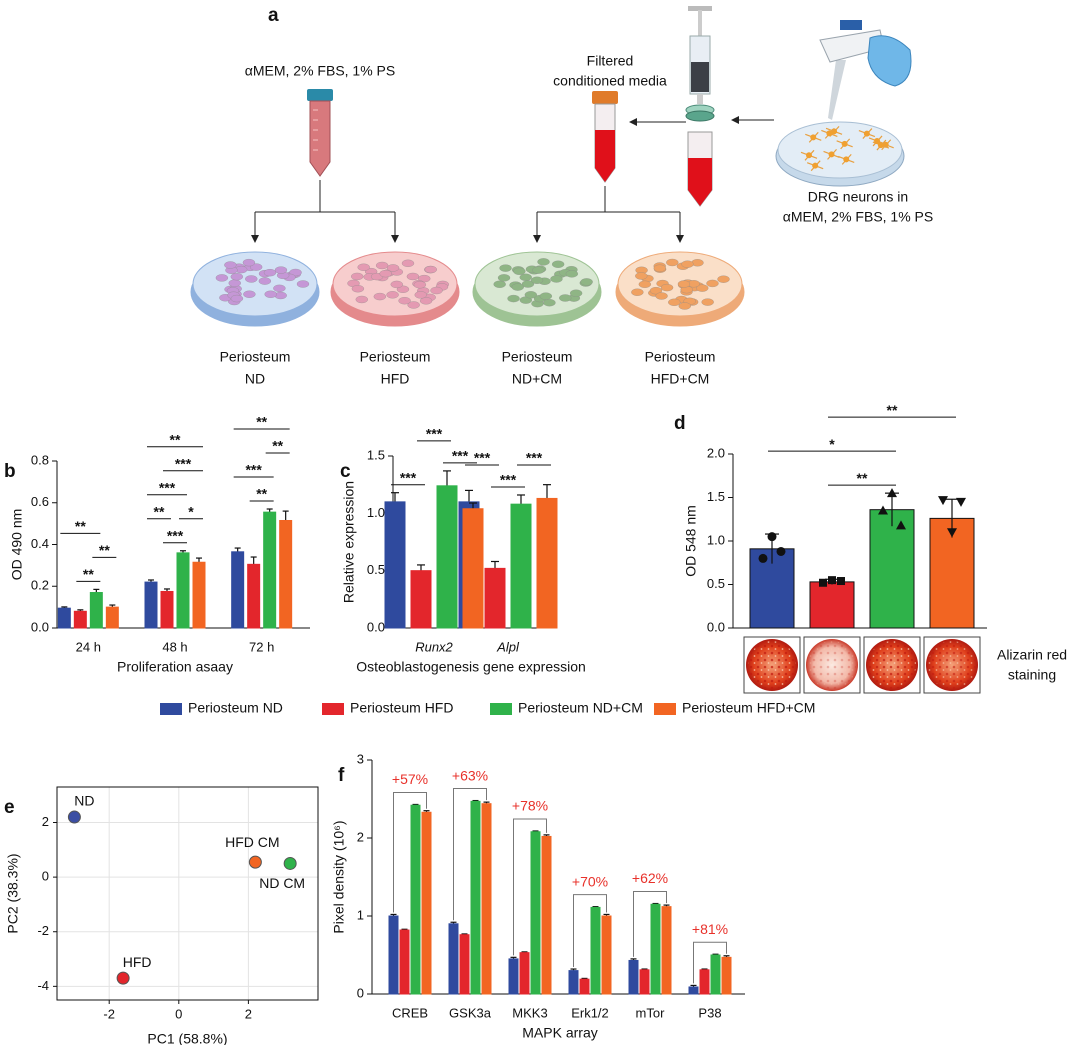  Describe the element at coordinates (508, 646) in the screenshot. I see `x-tick-label: Alpl` at that location.